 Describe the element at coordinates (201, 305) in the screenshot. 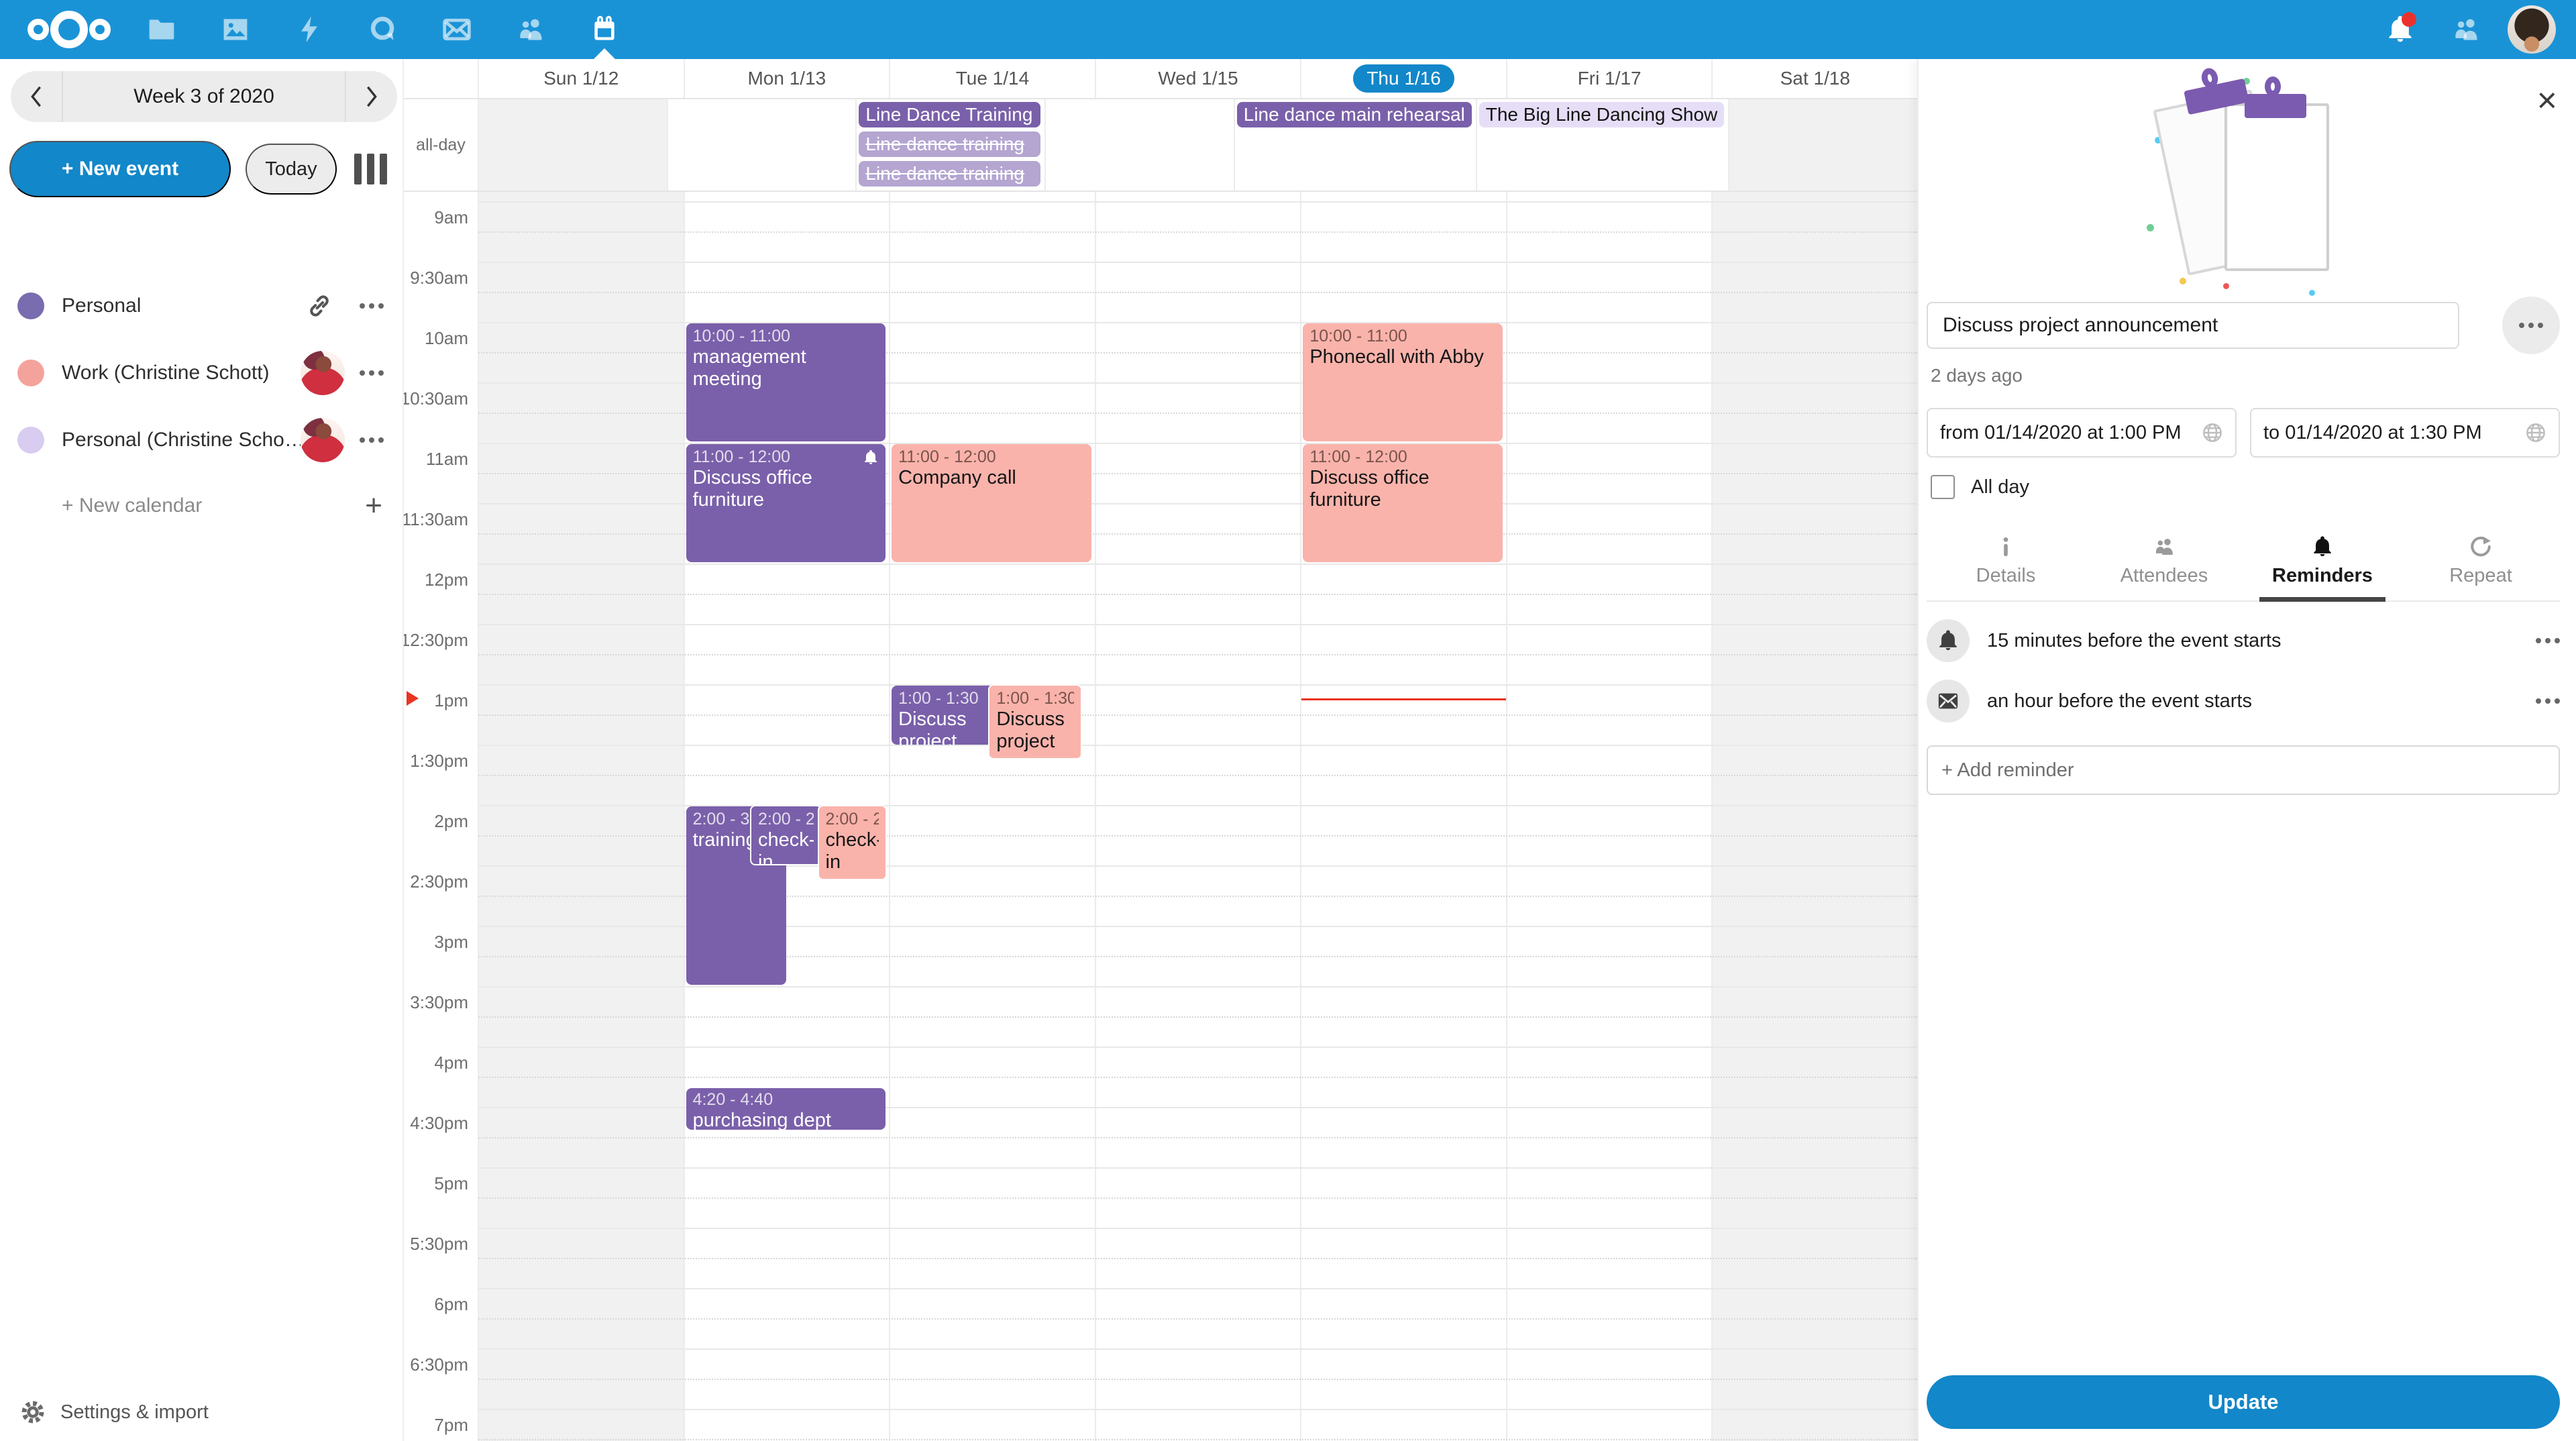

I see `calendar-item-personal: Personal` at that location.